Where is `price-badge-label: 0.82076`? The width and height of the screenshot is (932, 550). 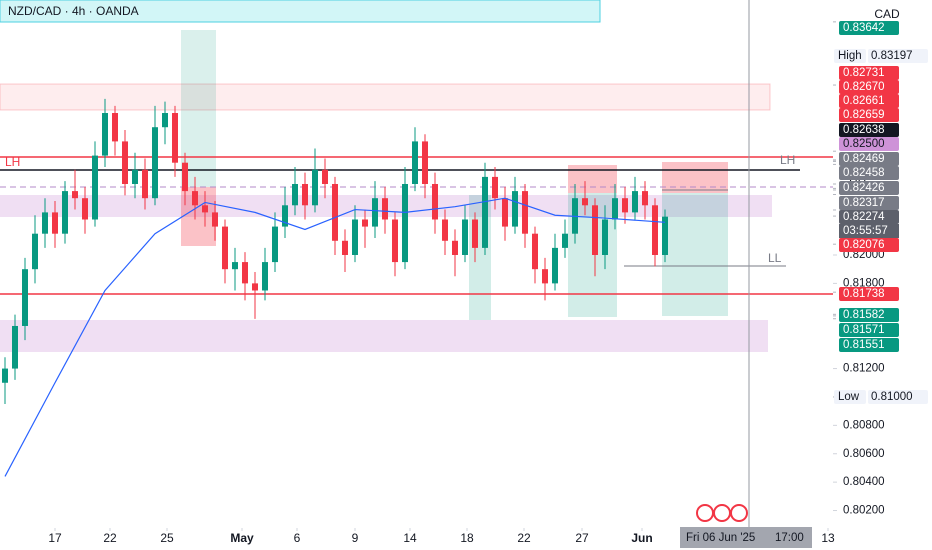
price-badge-label: 0.82076 is located at coordinates (864, 245).